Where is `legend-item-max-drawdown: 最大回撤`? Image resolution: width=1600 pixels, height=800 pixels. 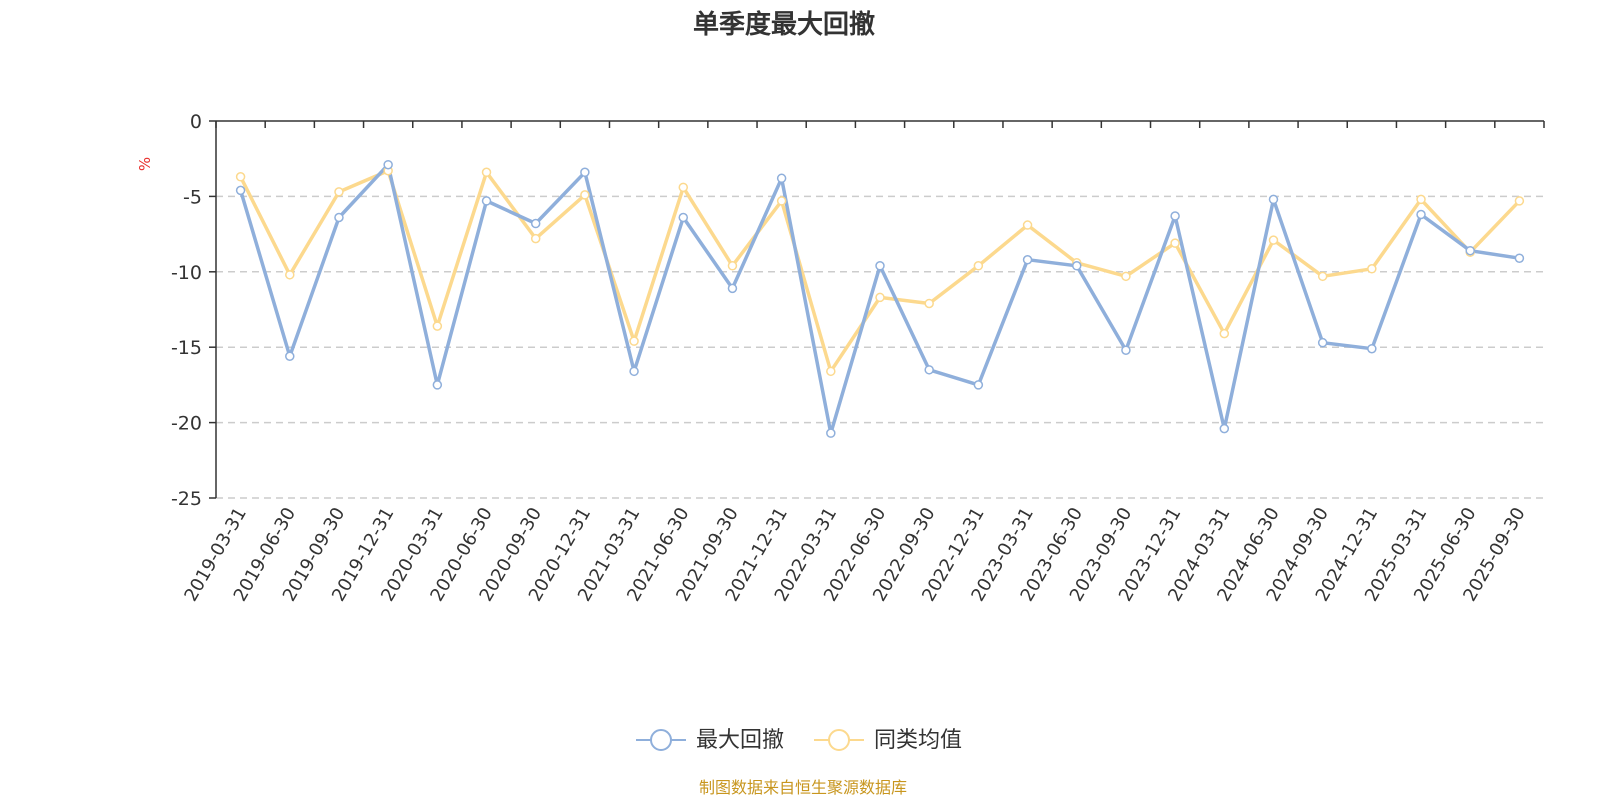
legend-item-max-drawdown: 最大回撤 is located at coordinates (710, 740).